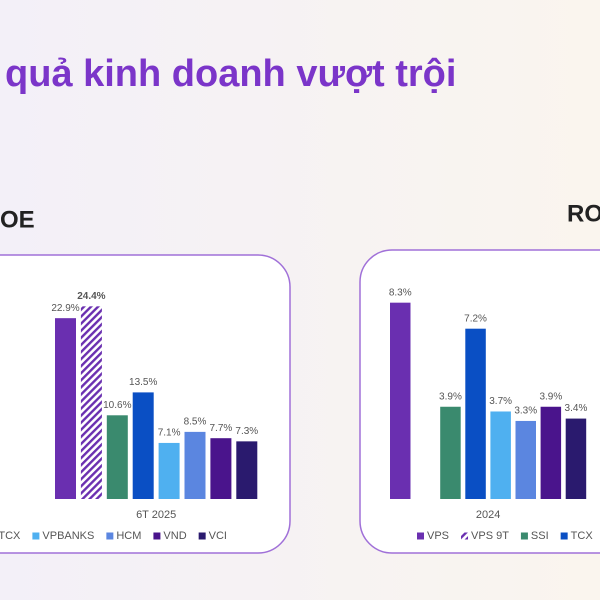 The height and width of the screenshot is (600, 600). Describe the element at coordinates (143, 382) in the screenshot. I see `value-label: 13.5%` at that location.